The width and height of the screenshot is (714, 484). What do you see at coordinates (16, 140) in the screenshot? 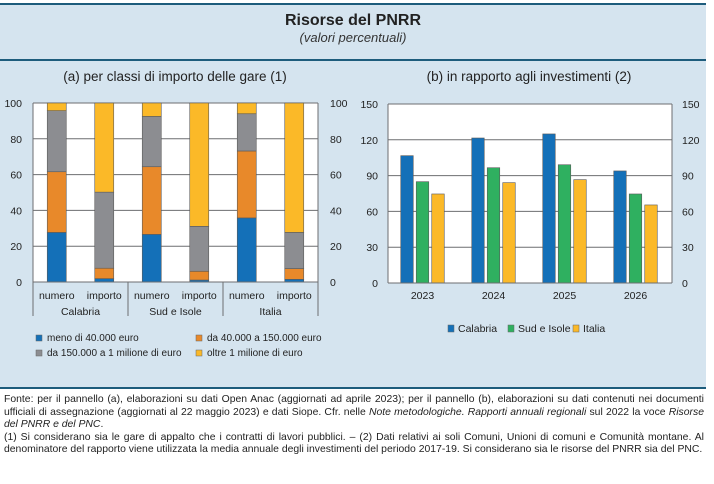
I see `chart-a-ytick-left: 80` at bounding box center [16, 140].